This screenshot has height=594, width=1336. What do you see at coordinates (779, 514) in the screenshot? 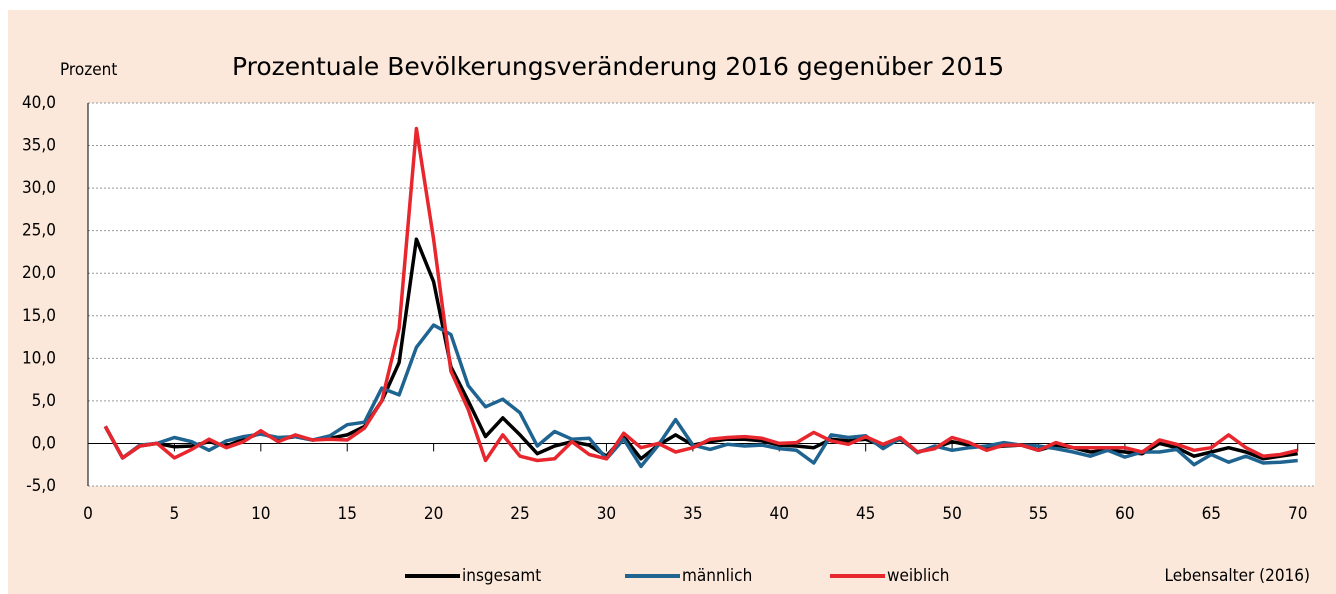
I see `x-tick-label: 40` at bounding box center [779, 514].